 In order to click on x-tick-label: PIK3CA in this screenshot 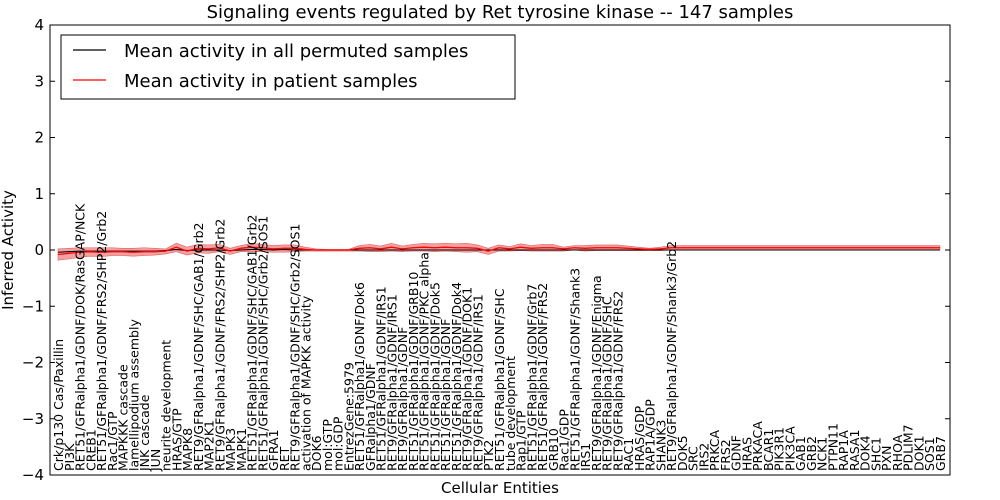, I will do `click(789, 448)`.